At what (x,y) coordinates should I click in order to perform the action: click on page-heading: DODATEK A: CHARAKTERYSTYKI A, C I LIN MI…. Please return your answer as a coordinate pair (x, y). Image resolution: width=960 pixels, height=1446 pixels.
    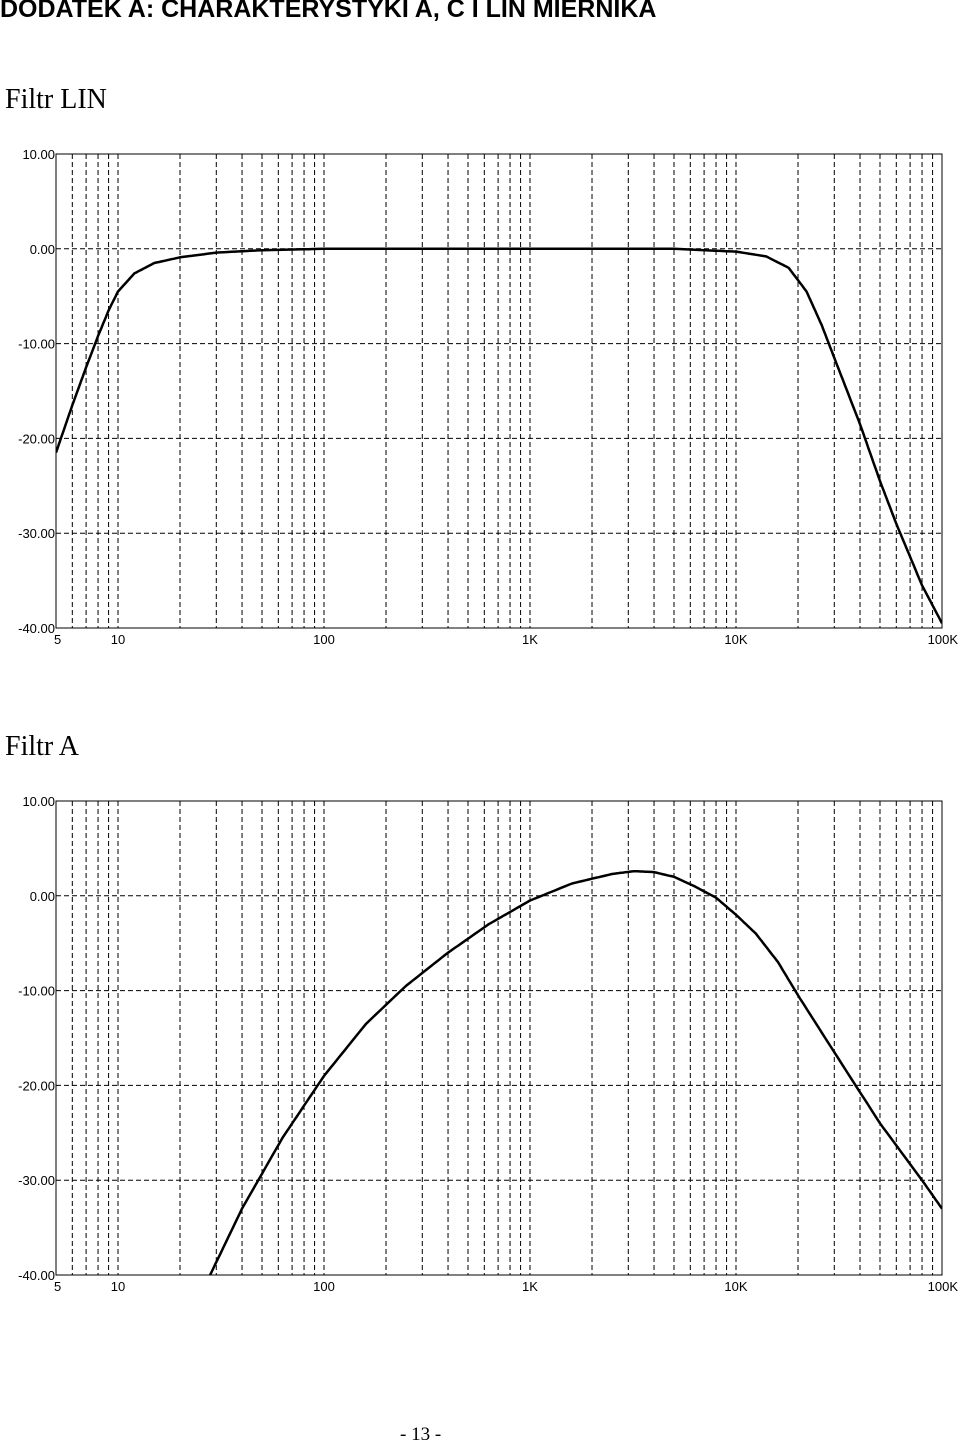
    Looking at the image, I should click on (328, 11).